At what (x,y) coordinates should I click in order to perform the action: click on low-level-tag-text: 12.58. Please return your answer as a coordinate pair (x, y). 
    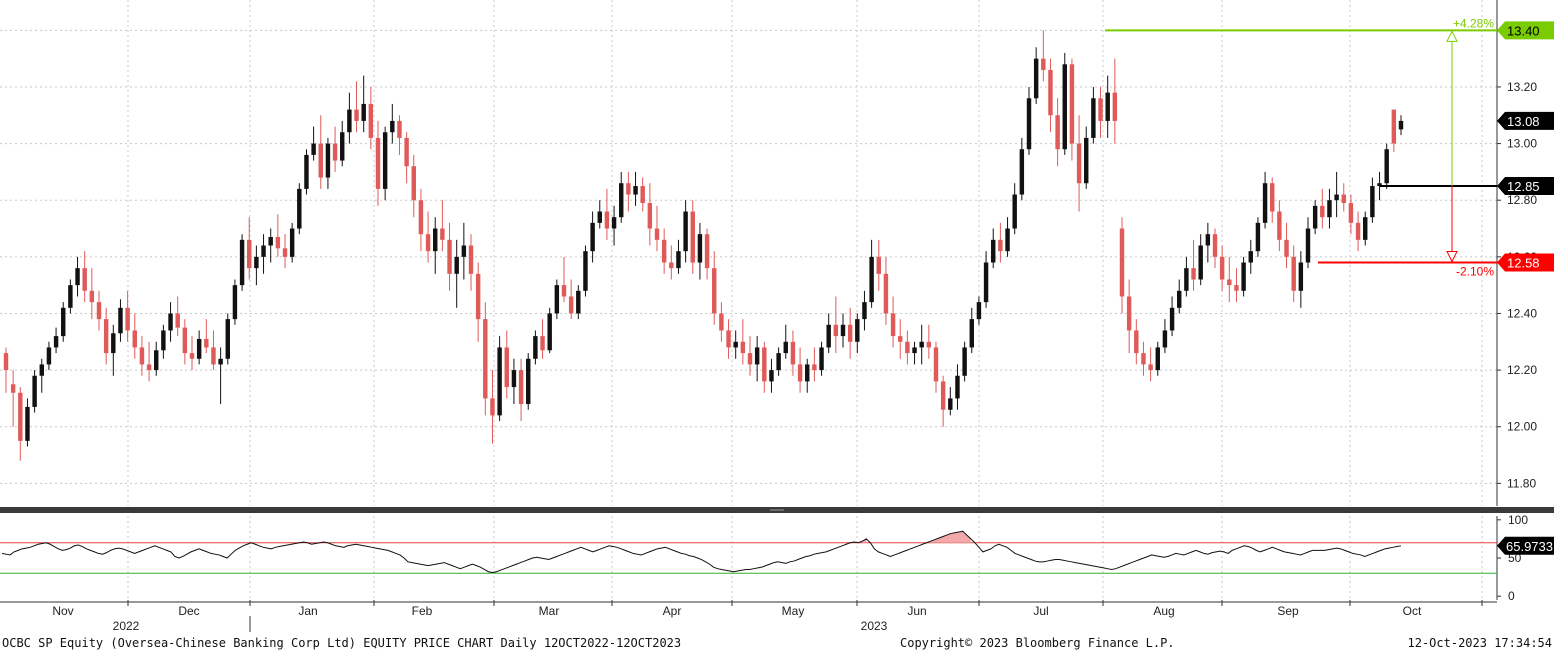
    Looking at the image, I should click on (1523, 262).